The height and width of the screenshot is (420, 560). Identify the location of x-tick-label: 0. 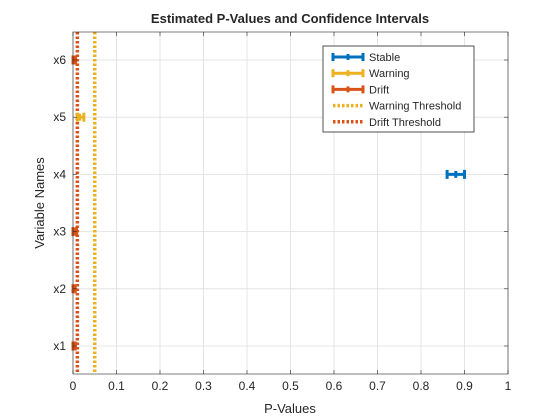
(73, 386).